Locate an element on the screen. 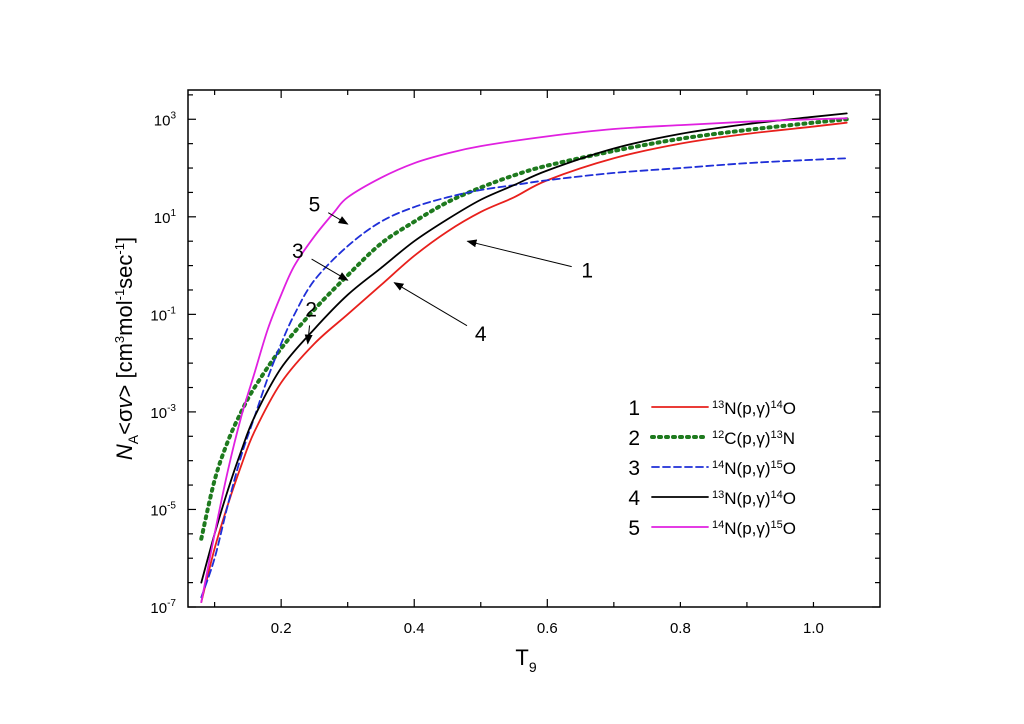  legend-label-4: 13N(p,γ)14O is located at coordinates (754, 498).